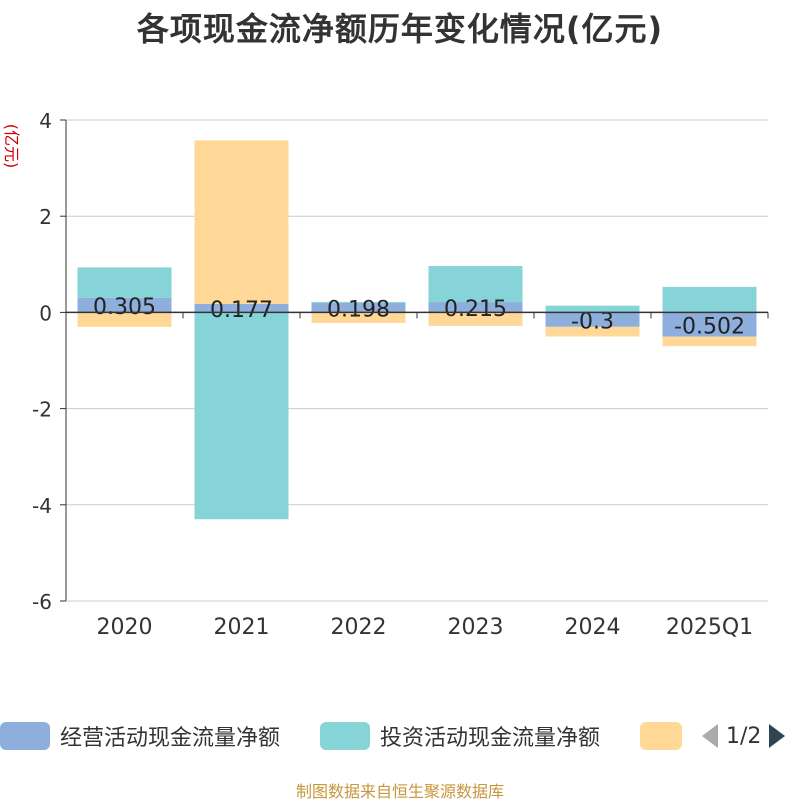 The width and height of the screenshot is (800, 802). I want to click on data-label: 0.305, so click(124, 307).